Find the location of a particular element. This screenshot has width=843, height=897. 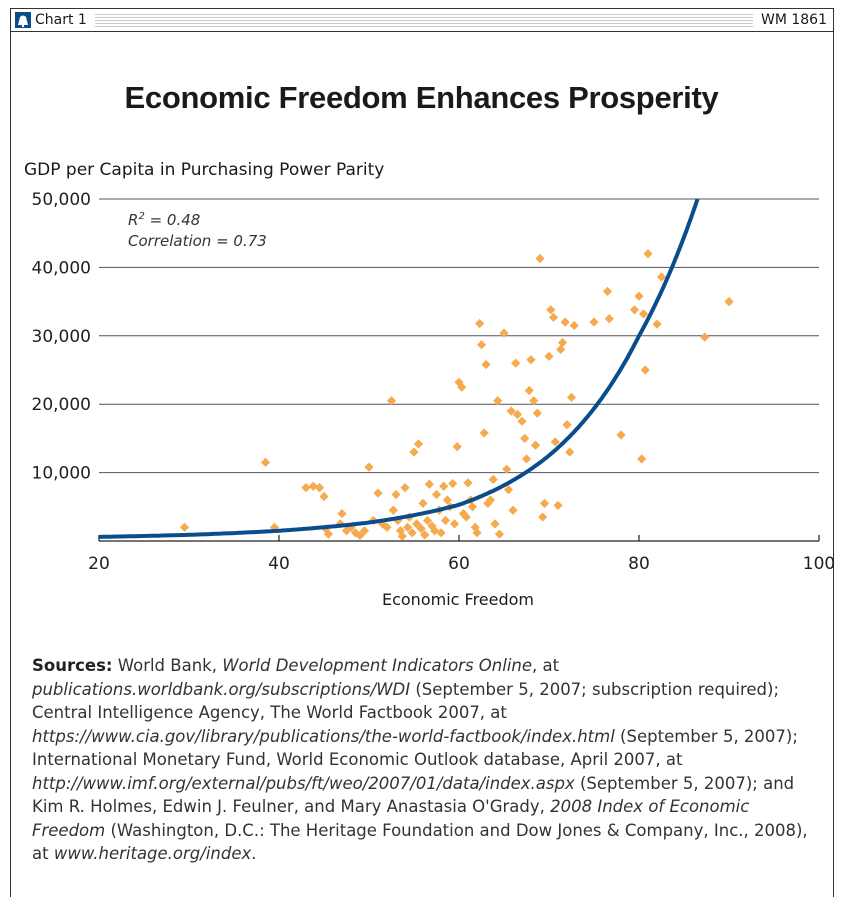

x-axis: 20 40 60 80 100 is located at coordinates (461, 554).